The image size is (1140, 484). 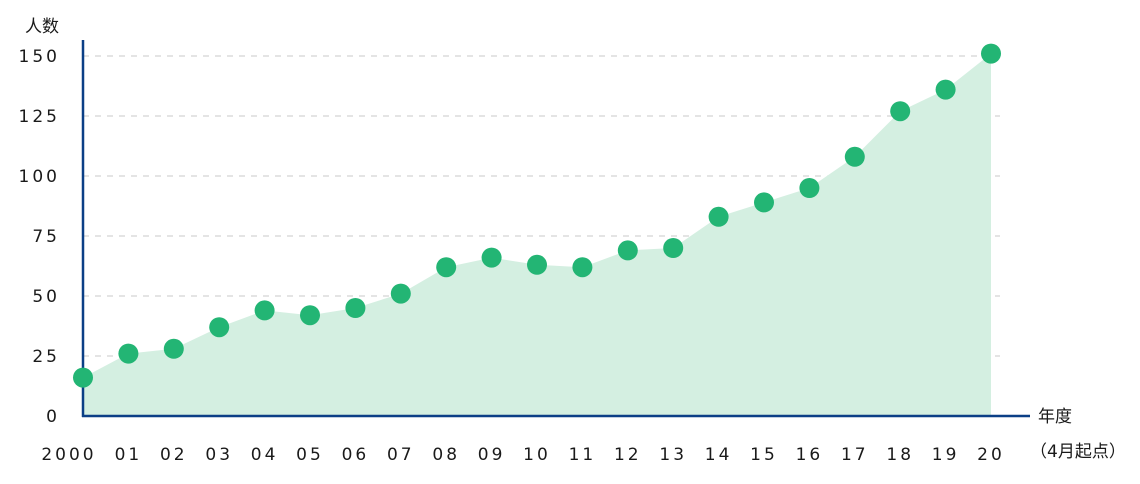 I want to click on x-tick-label-02: 02, so click(x=174, y=455).